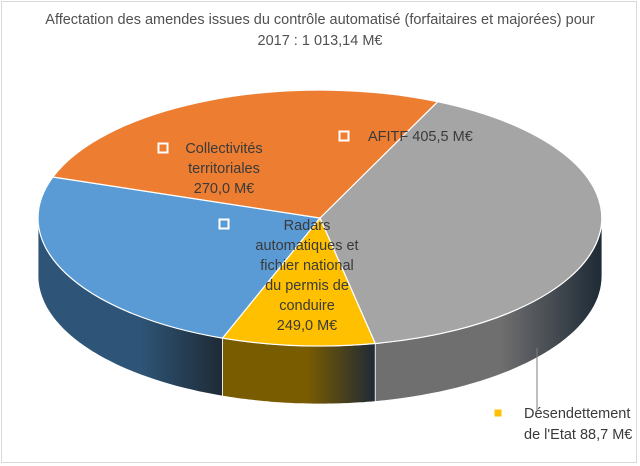  I want to click on label-marker-desendettement, so click(498, 413).